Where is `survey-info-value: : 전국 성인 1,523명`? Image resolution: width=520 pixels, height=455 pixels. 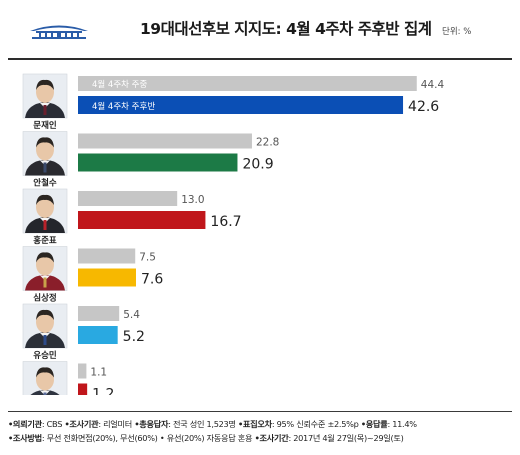 survey-info-value: : 전국 성인 1,523명 is located at coordinates (203, 424).